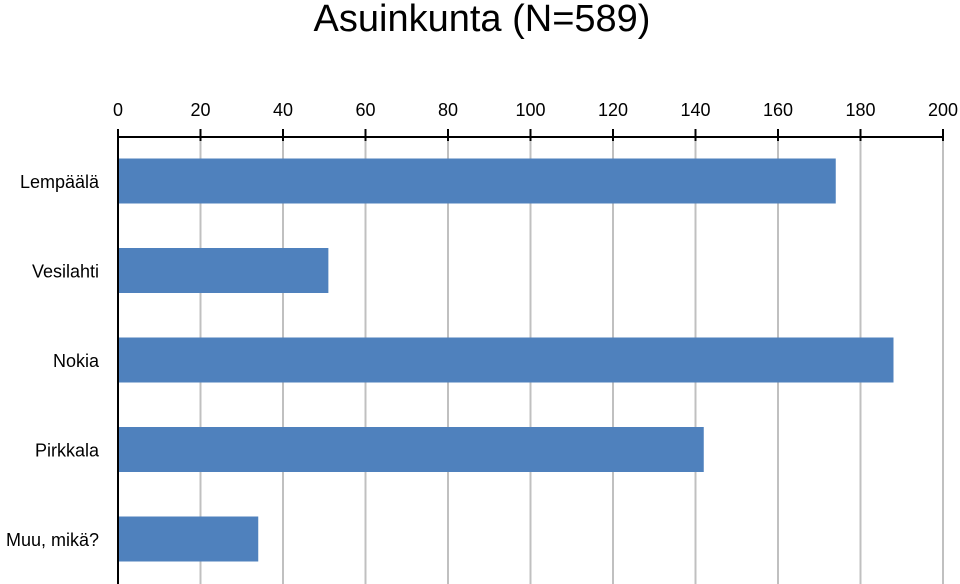 This screenshot has width=960, height=584. What do you see at coordinates (65, 272) in the screenshot?
I see `category-label: Vesilahti` at bounding box center [65, 272].